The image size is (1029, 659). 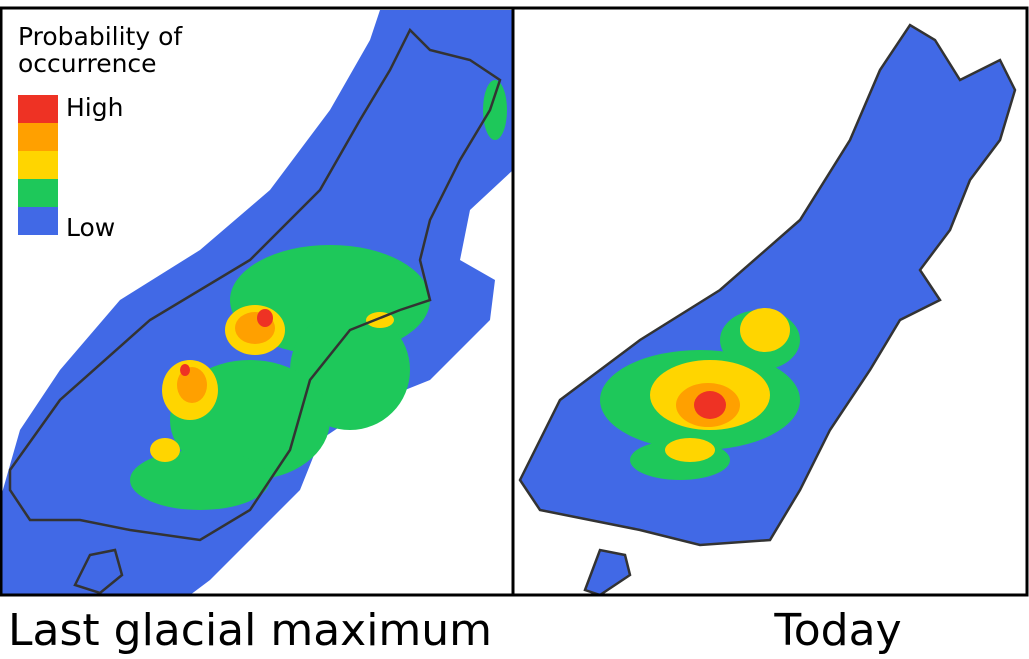 I want to click on legend-title: occurrence, so click(x=87, y=63).